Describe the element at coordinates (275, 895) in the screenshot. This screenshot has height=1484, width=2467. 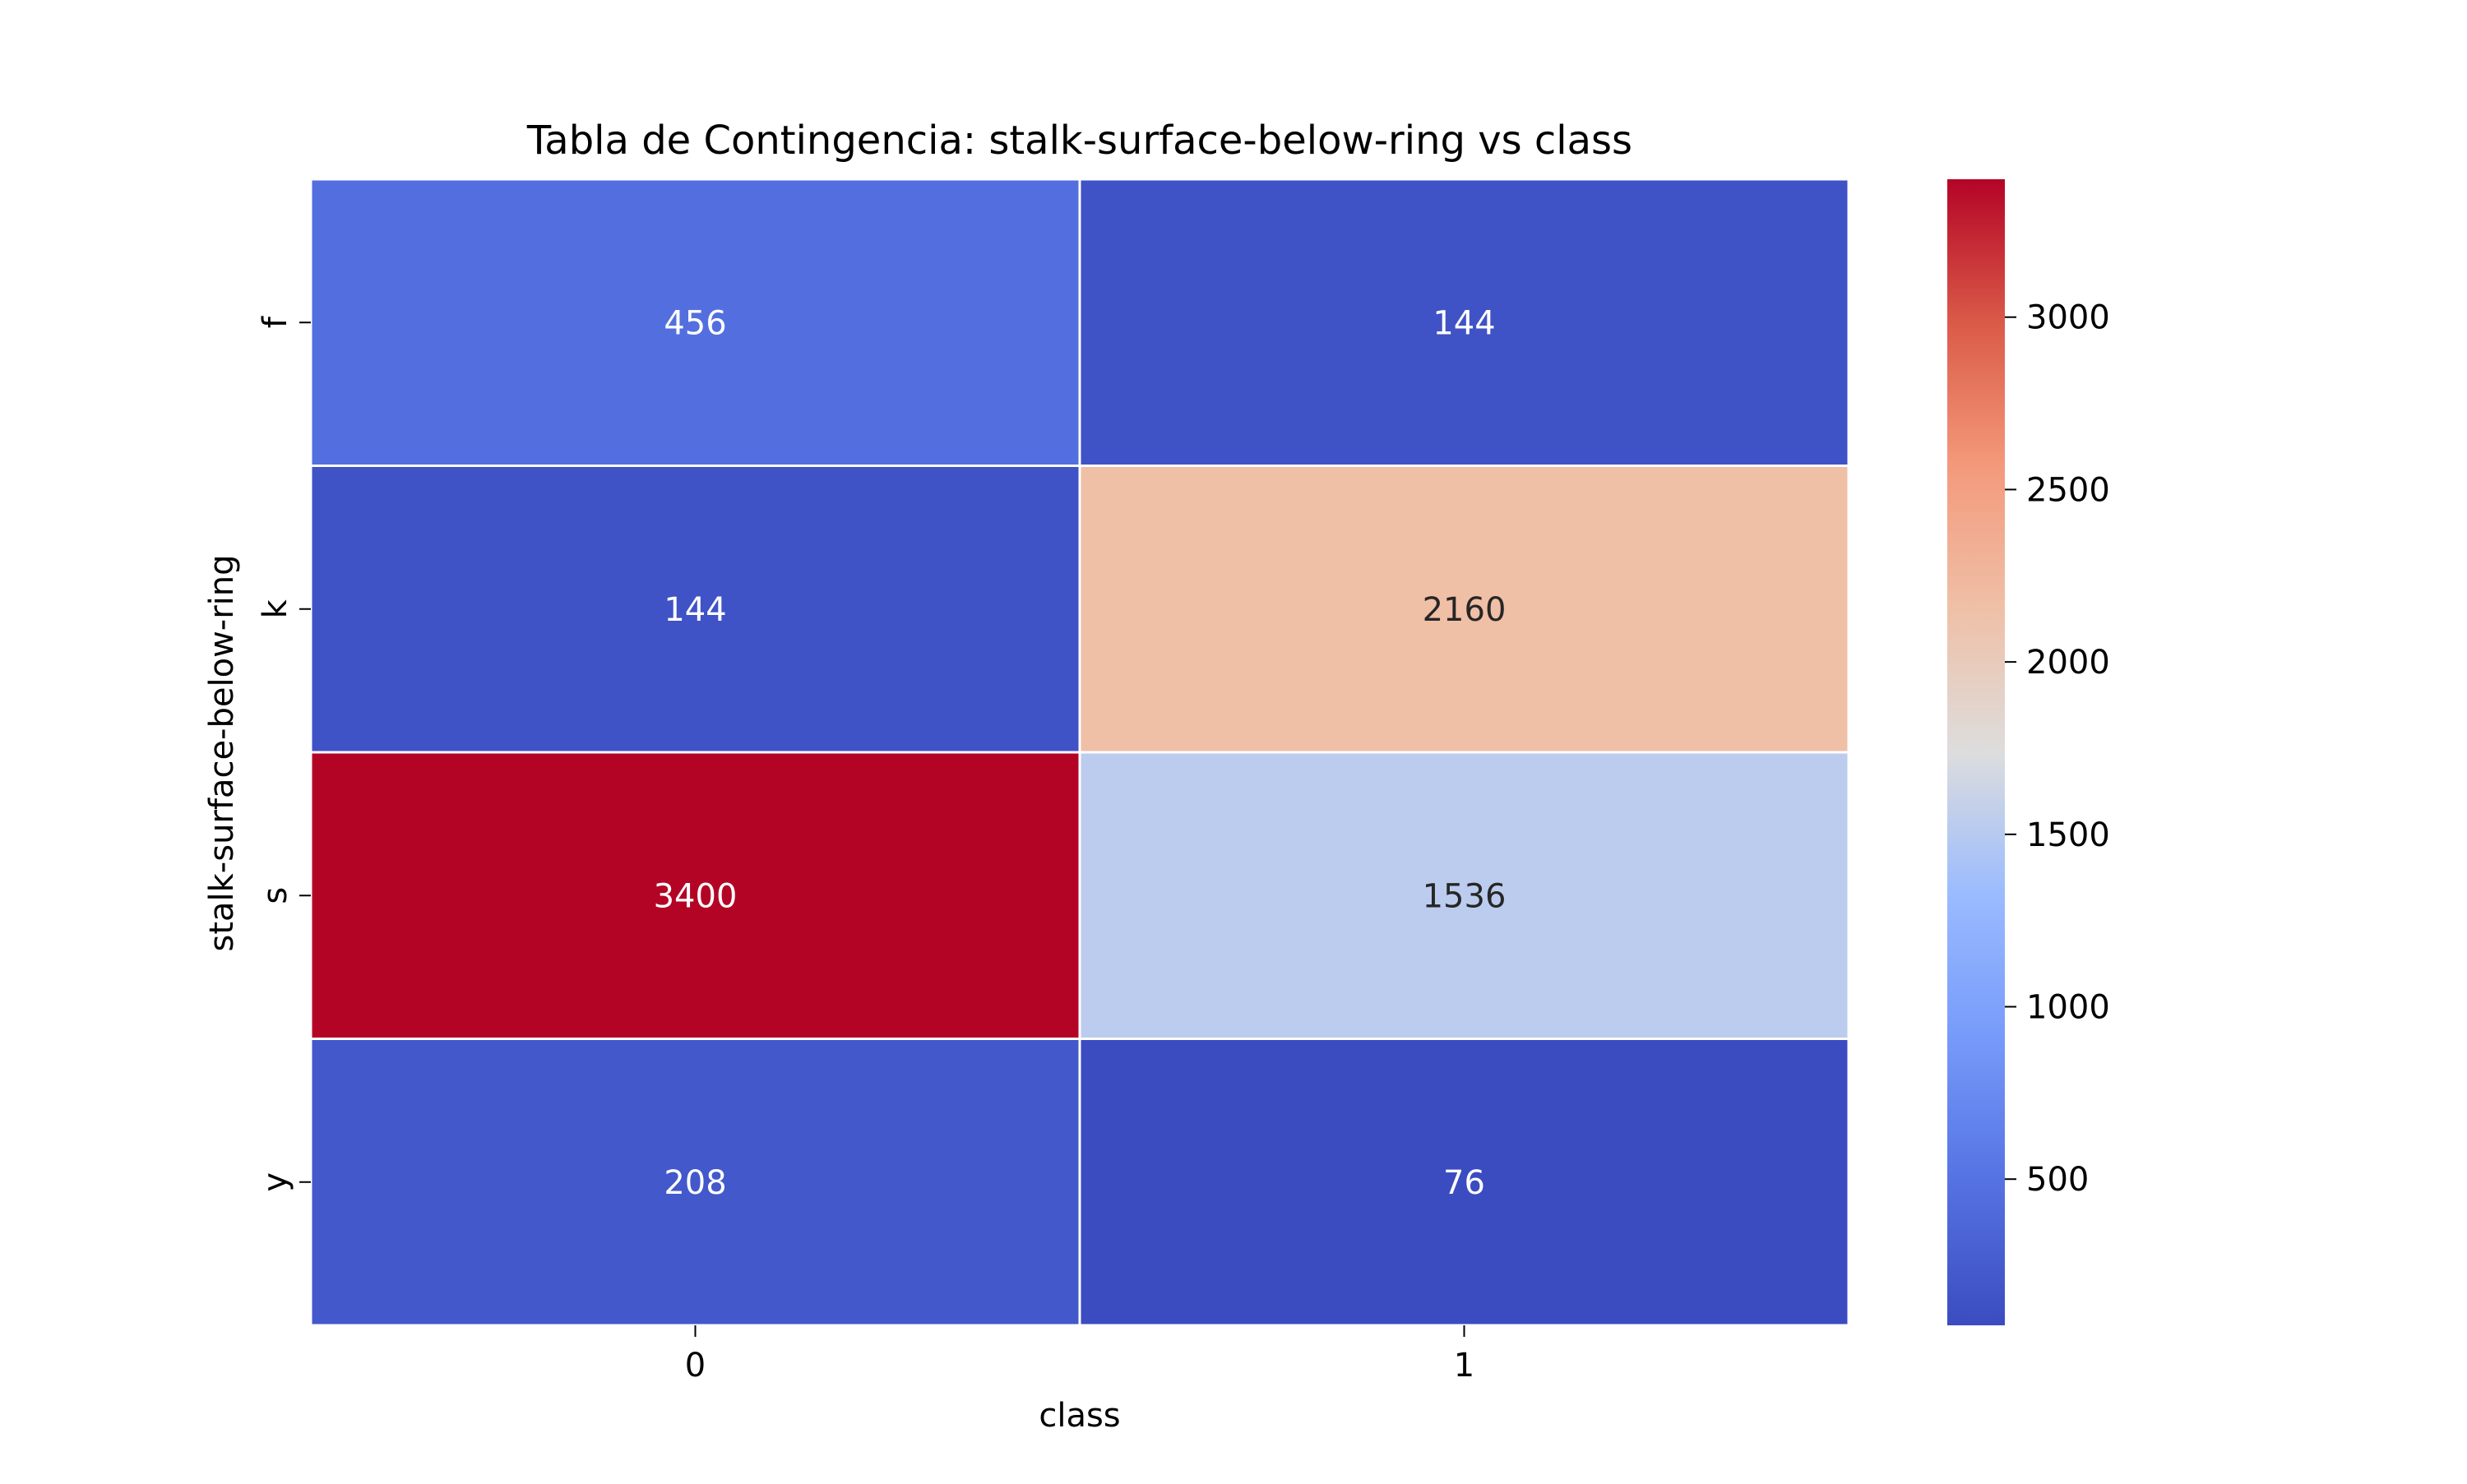
I see `y-tick-label-s: s` at that location.